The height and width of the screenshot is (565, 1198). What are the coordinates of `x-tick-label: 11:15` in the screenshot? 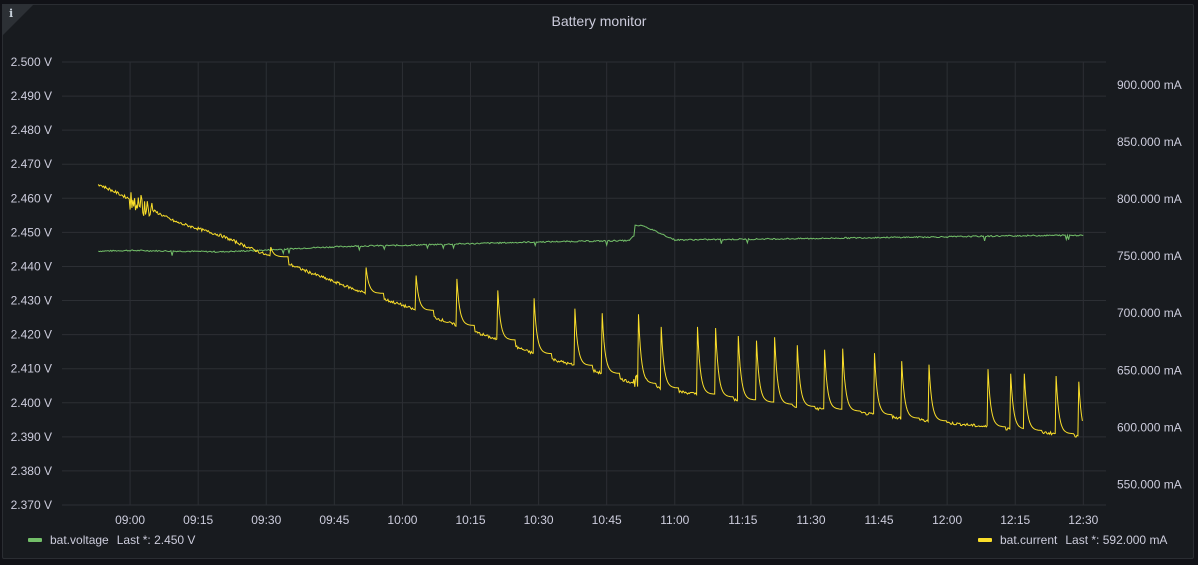 It's located at (742, 520).